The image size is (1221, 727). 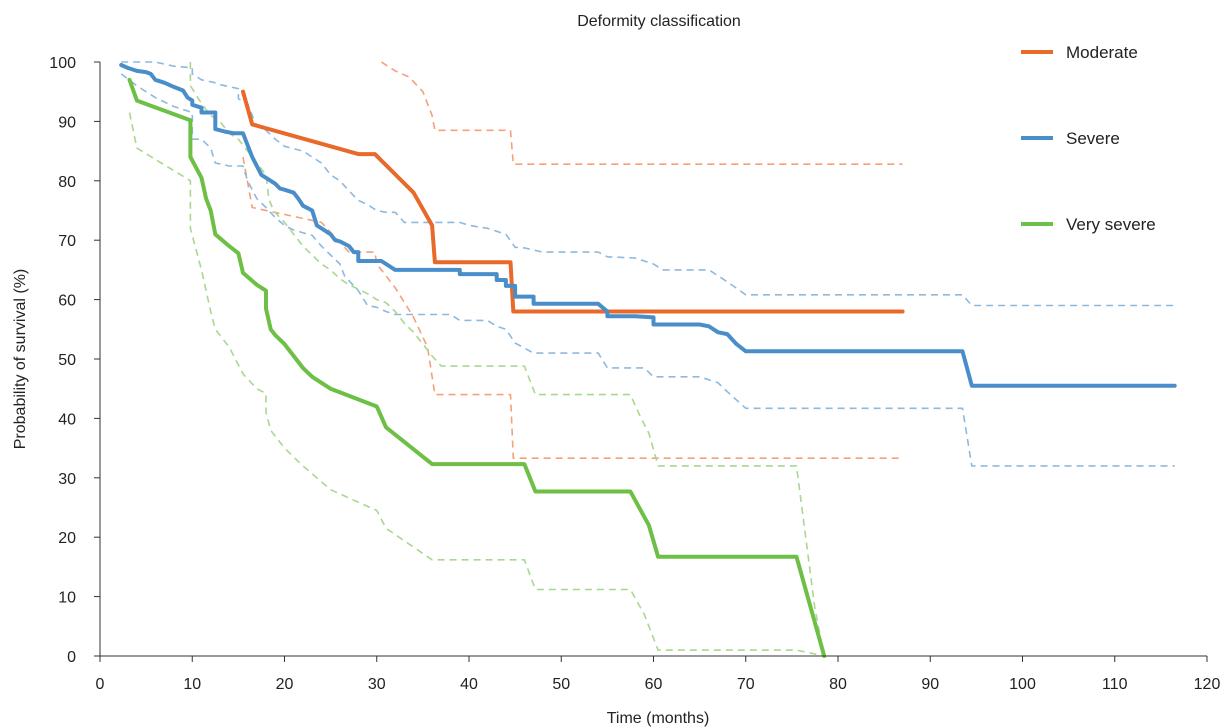 What do you see at coordinates (1022, 684) in the screenshot?
I see `x-tick-label: 100` at bounding box center [1022, 684].